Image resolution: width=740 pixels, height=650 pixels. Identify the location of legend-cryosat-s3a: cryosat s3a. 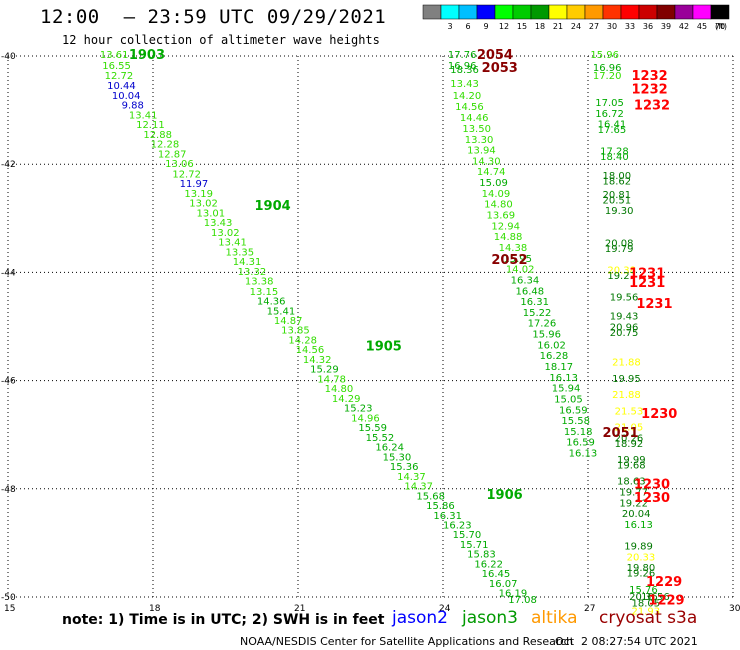
(648, 618).